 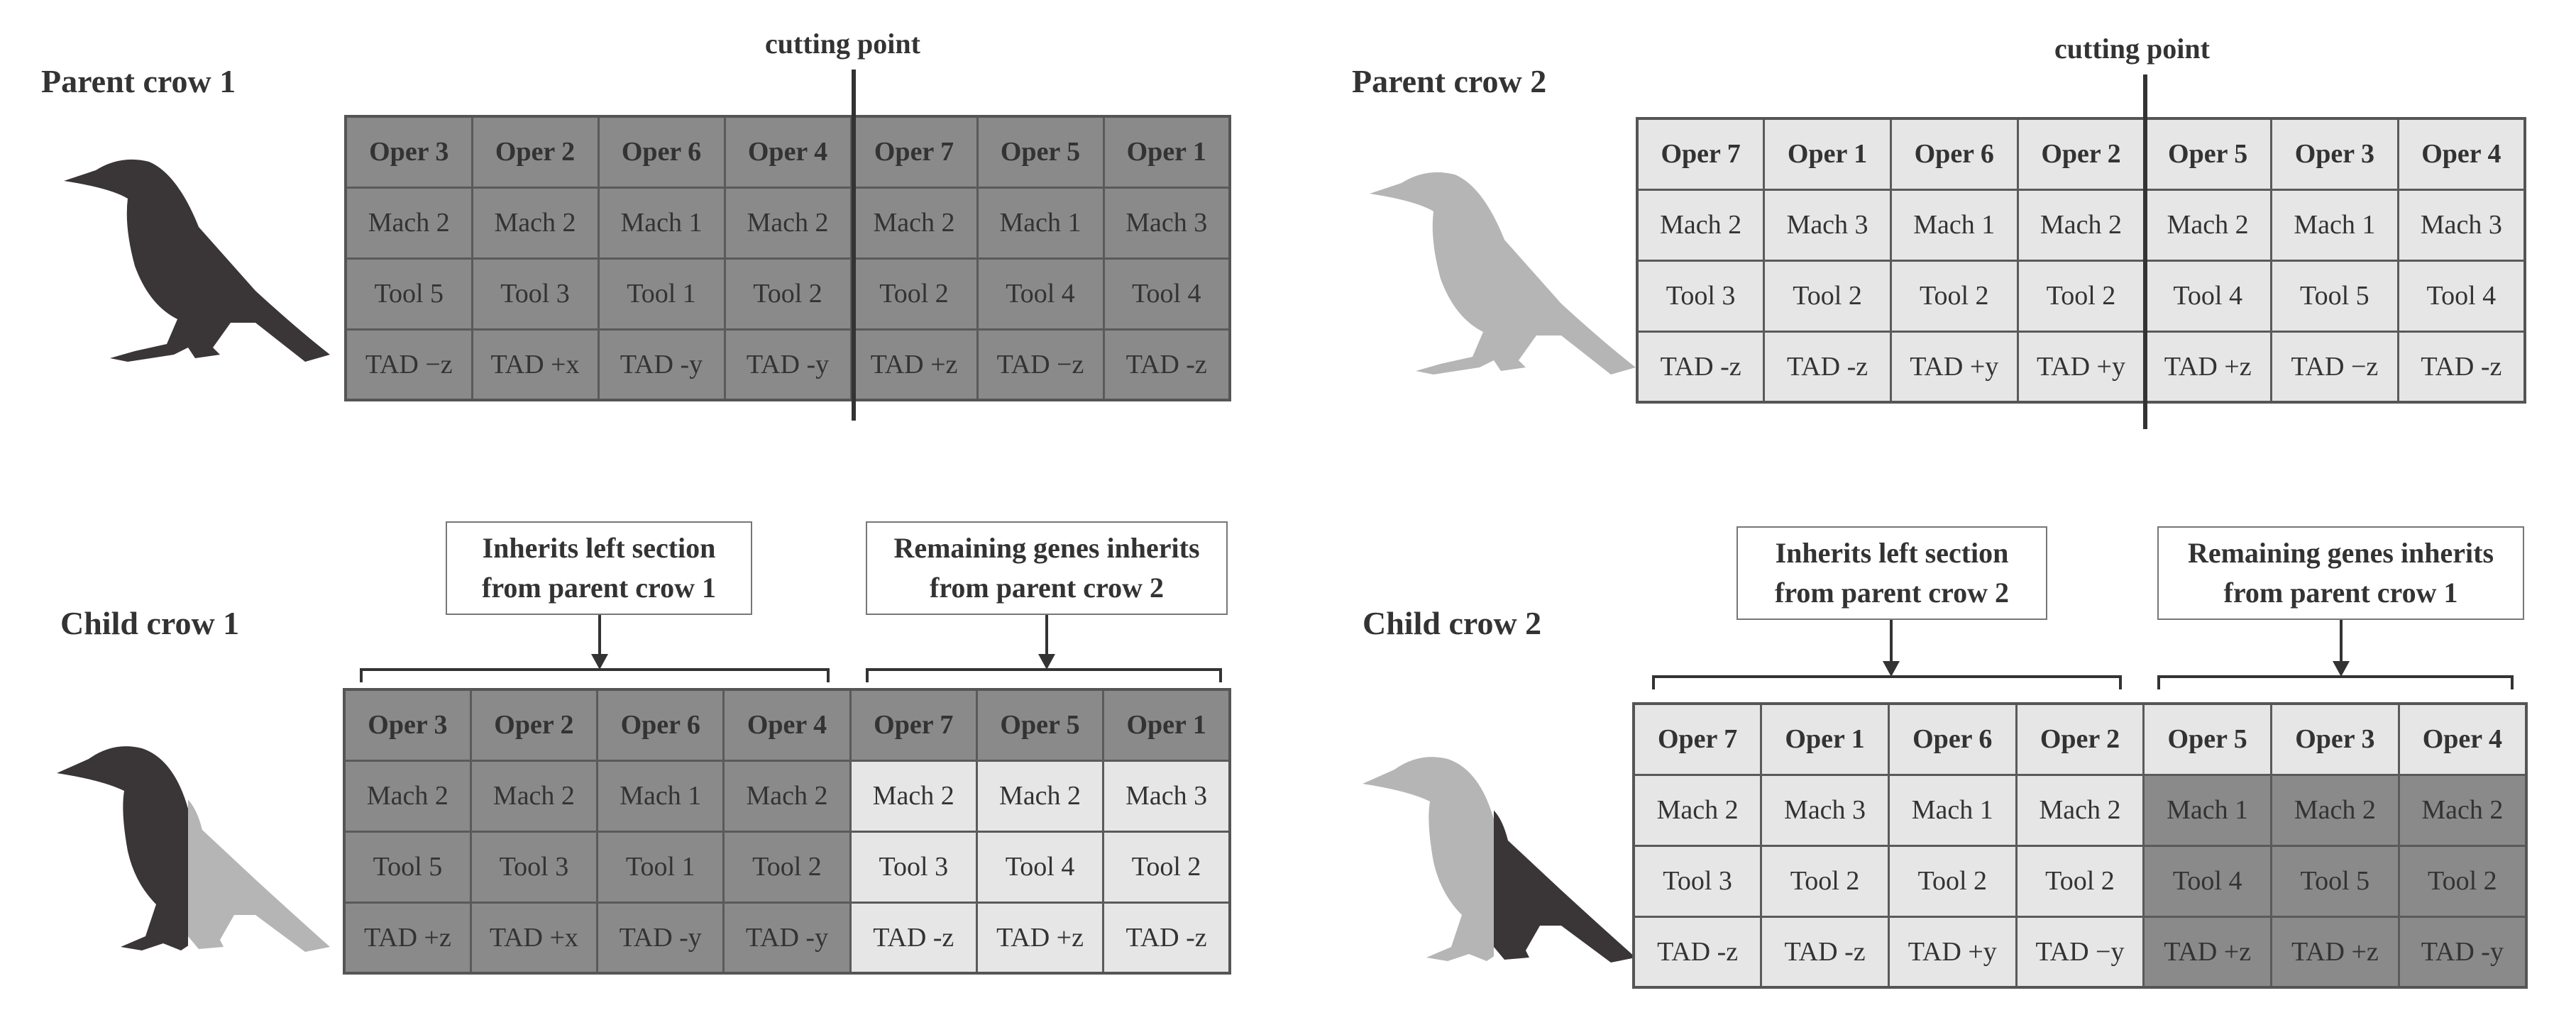 I want to click on p2-oper: Oper 5, so click(x=2208, y=154).